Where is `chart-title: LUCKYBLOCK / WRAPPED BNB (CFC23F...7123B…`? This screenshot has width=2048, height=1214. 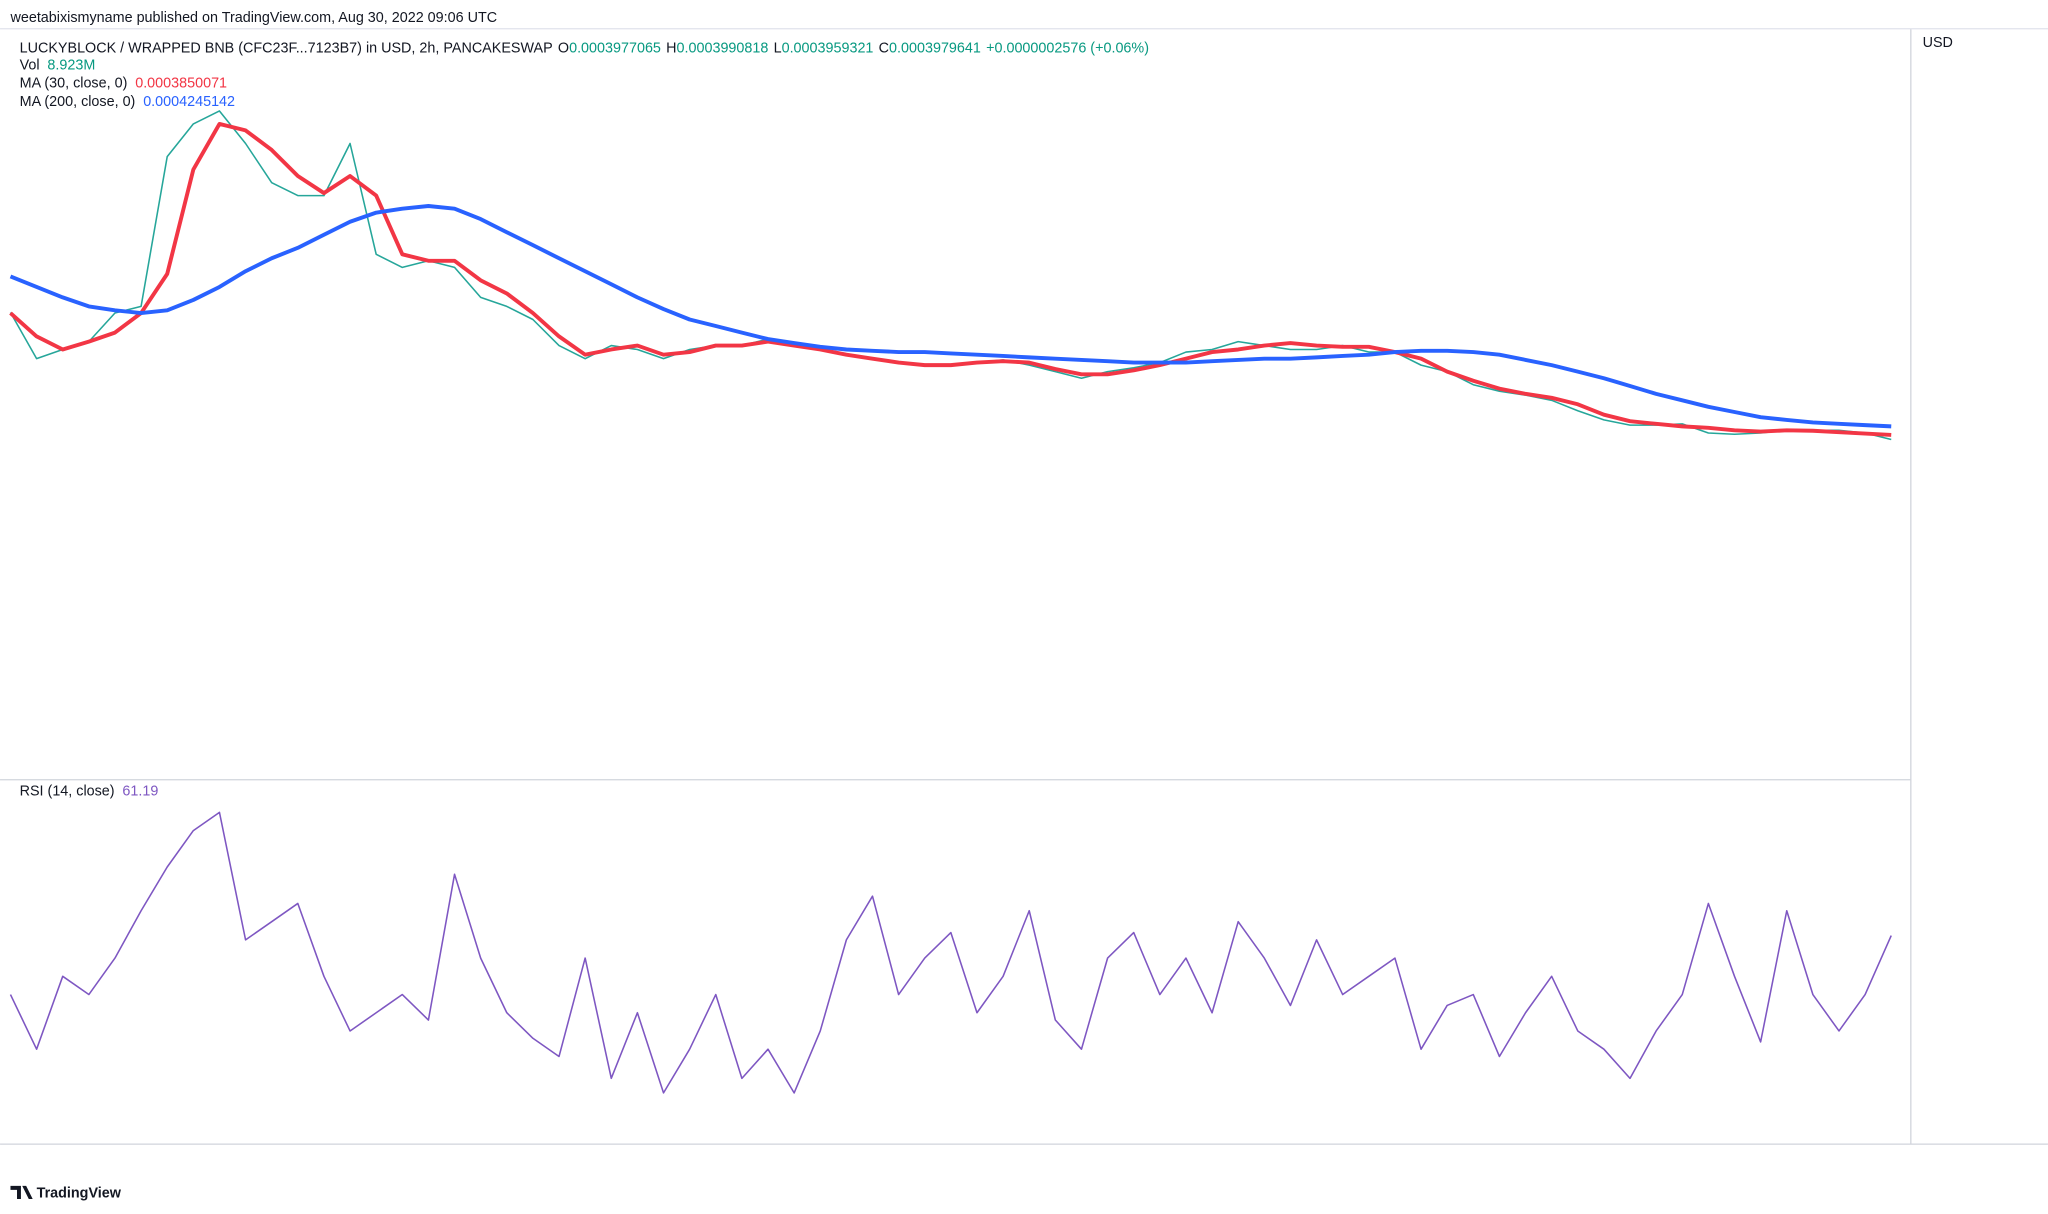 chart-title: LUCKYBLOCK / WRAPPED BNB (CFC23F...7123B… is located at coordinates (286, 48).